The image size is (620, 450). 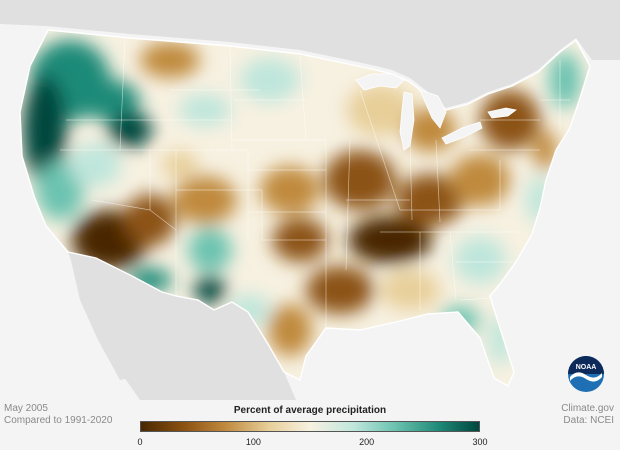 I want to click on legend-tick-300: 300, so click(x=480, y=442).